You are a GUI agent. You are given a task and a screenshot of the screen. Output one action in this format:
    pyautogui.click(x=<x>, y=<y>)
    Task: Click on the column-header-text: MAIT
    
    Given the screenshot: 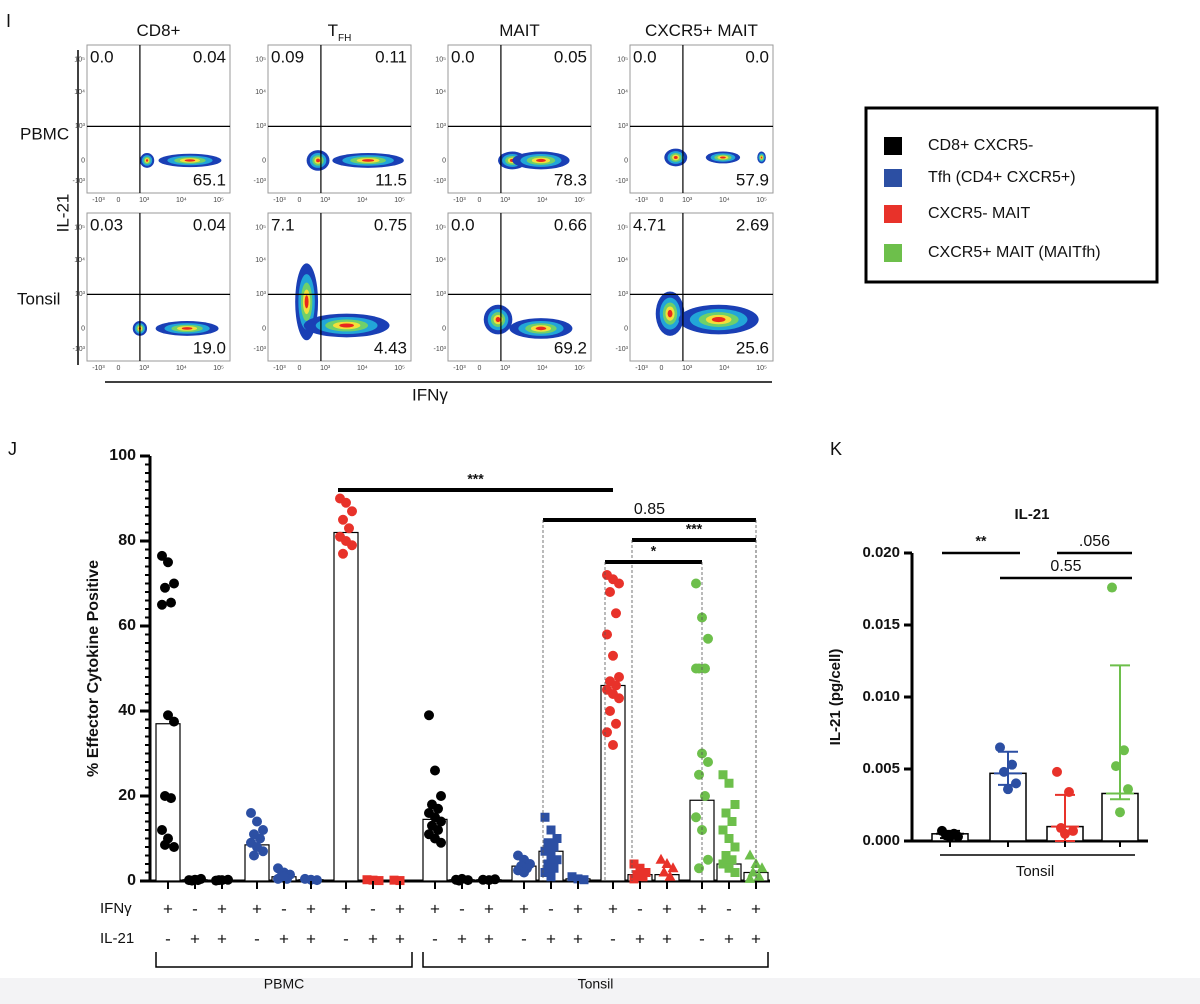 What is the action you would take?
    pyautogui.click(x=519, y=30)
    